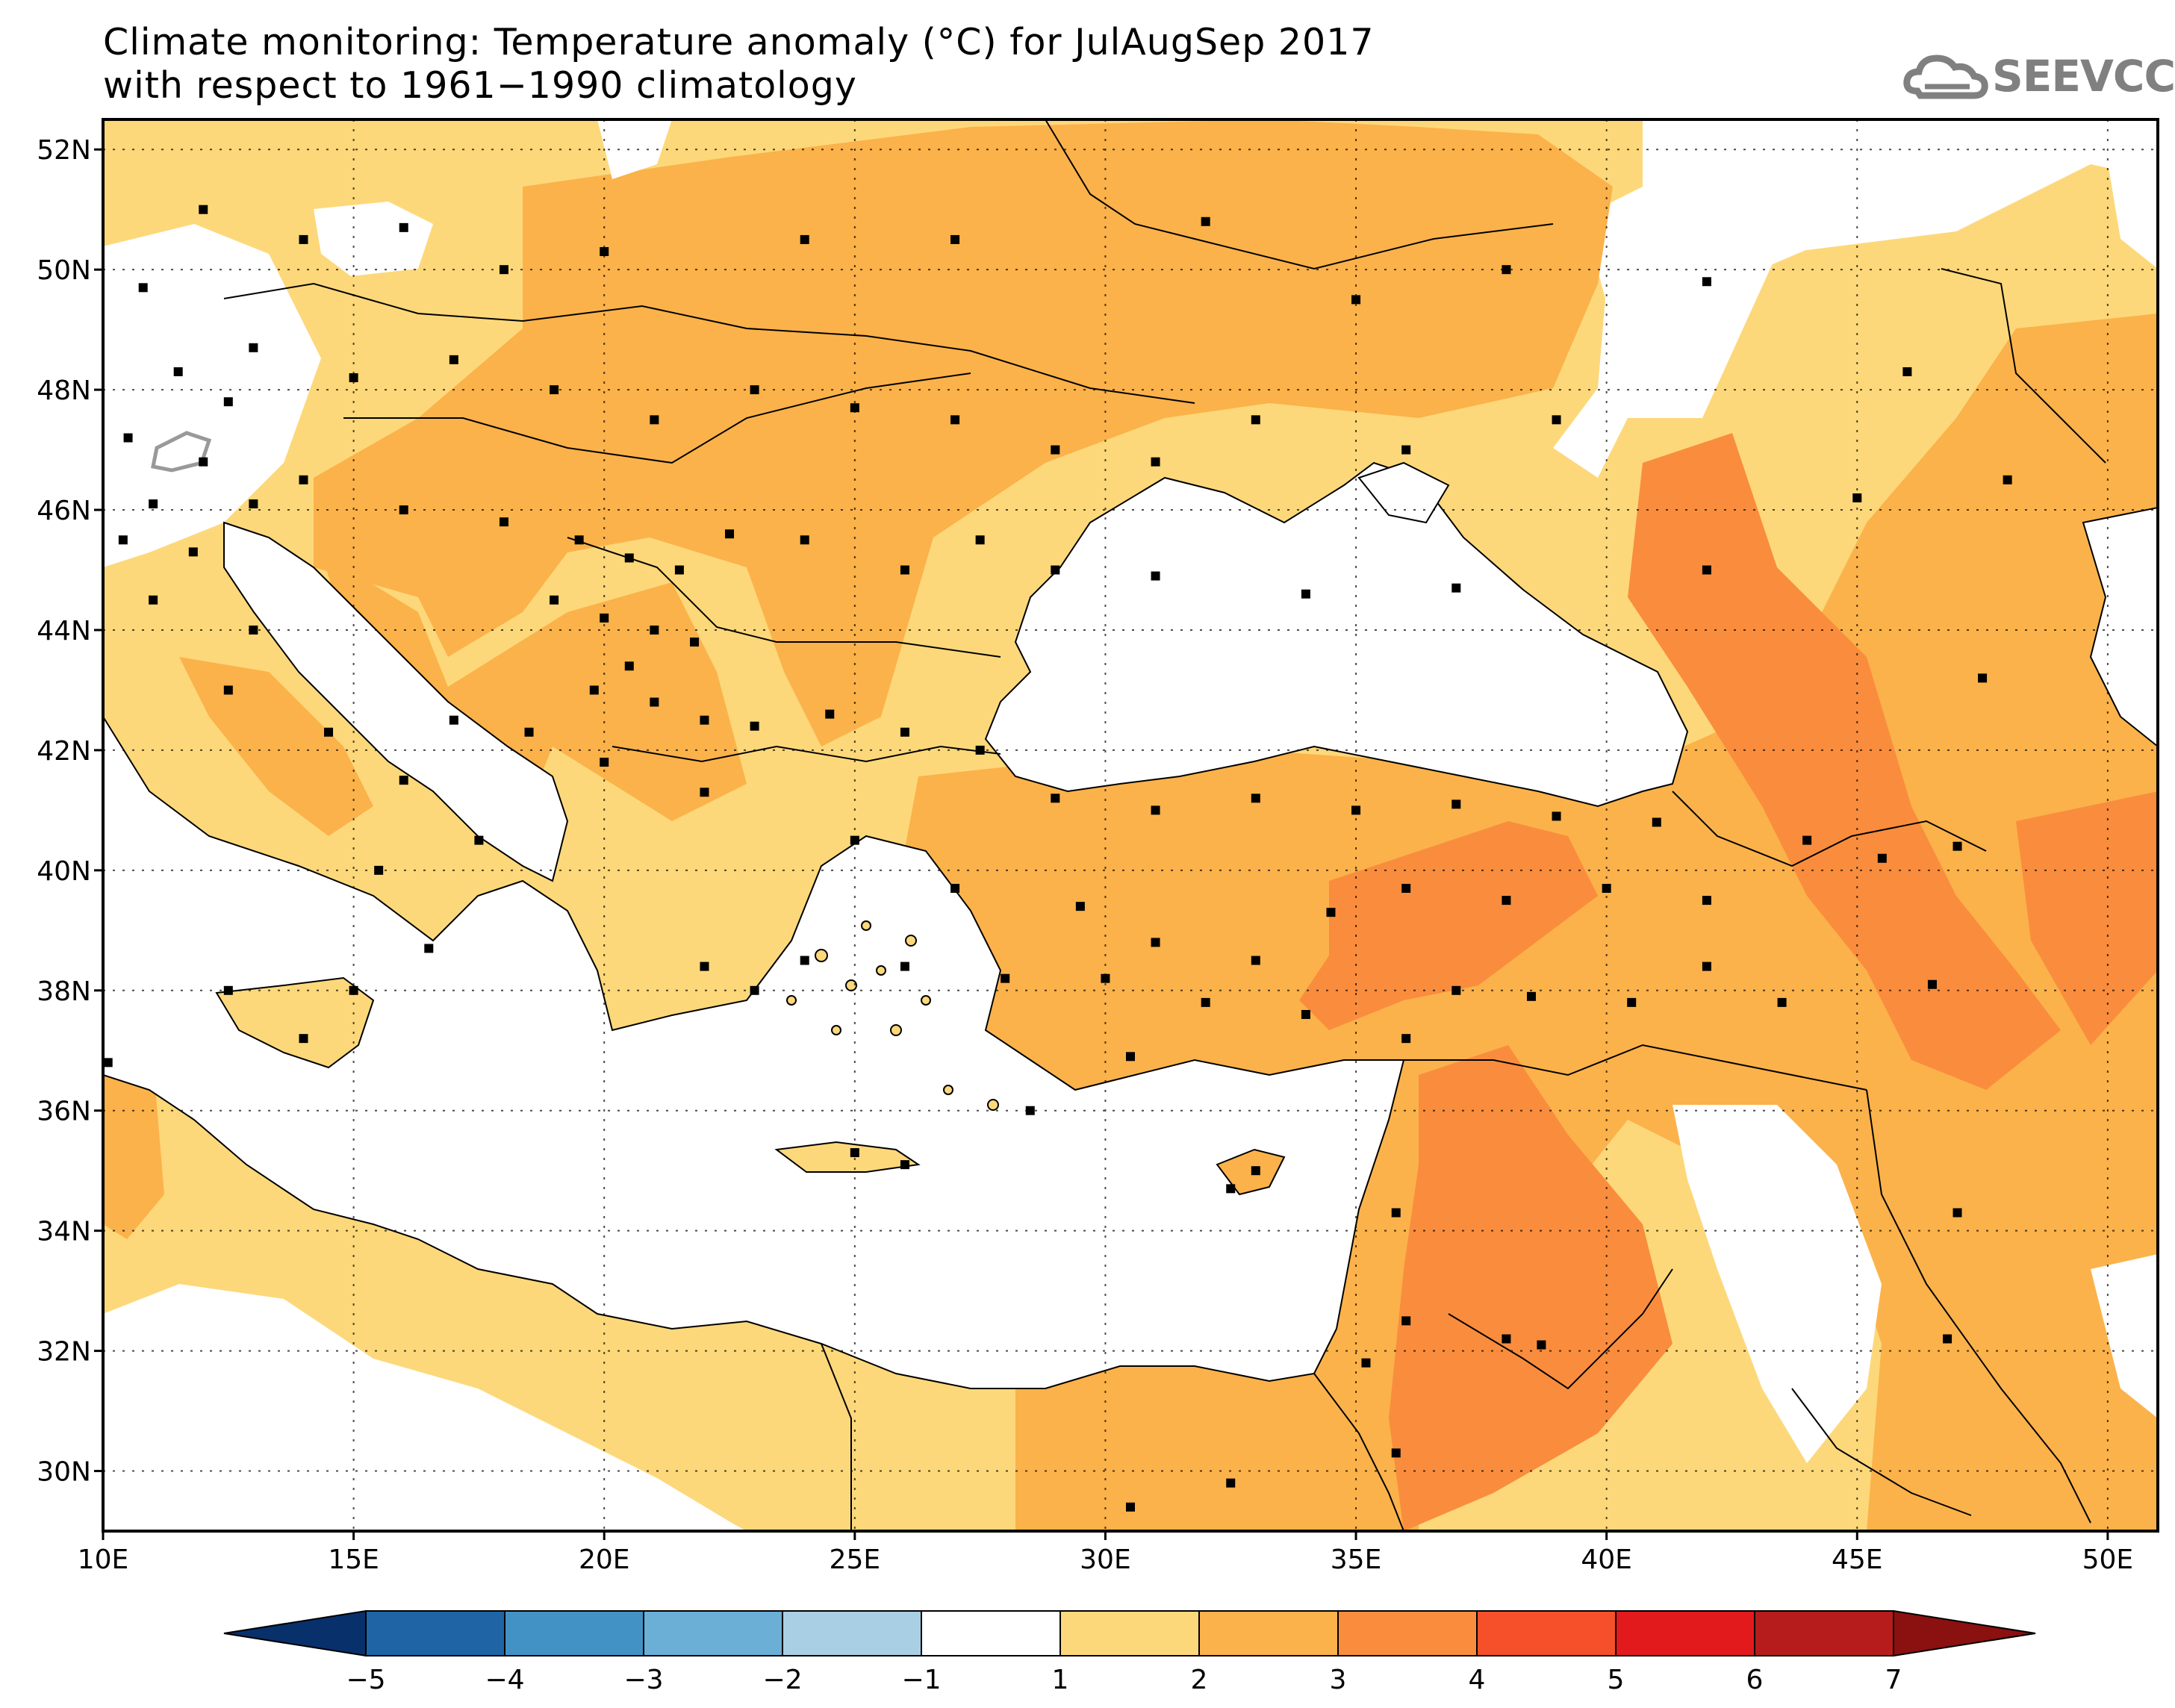  I want to click on lon-tick-label: 30E, so click(1105, 1560).